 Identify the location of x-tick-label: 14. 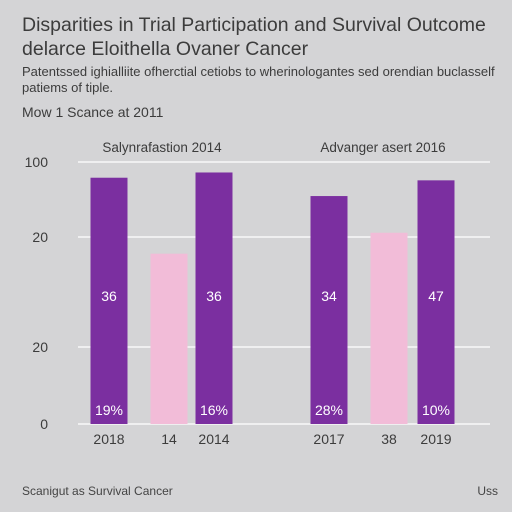
(169, 439).